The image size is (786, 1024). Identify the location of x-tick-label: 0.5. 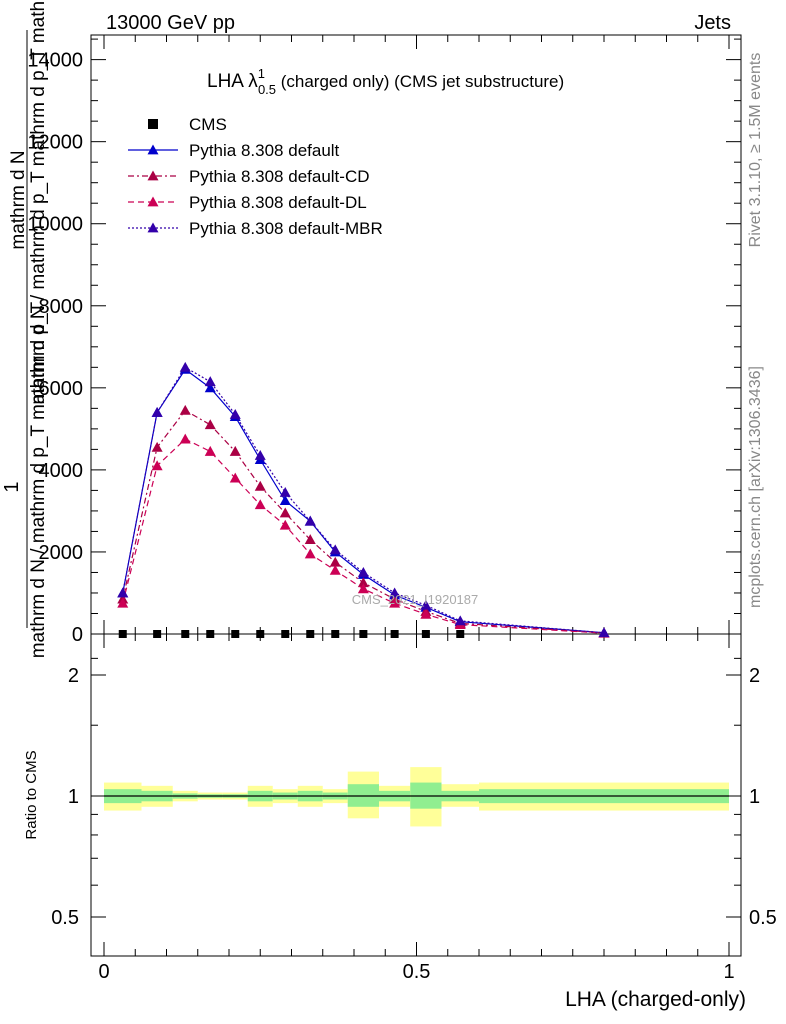
(417, 972).